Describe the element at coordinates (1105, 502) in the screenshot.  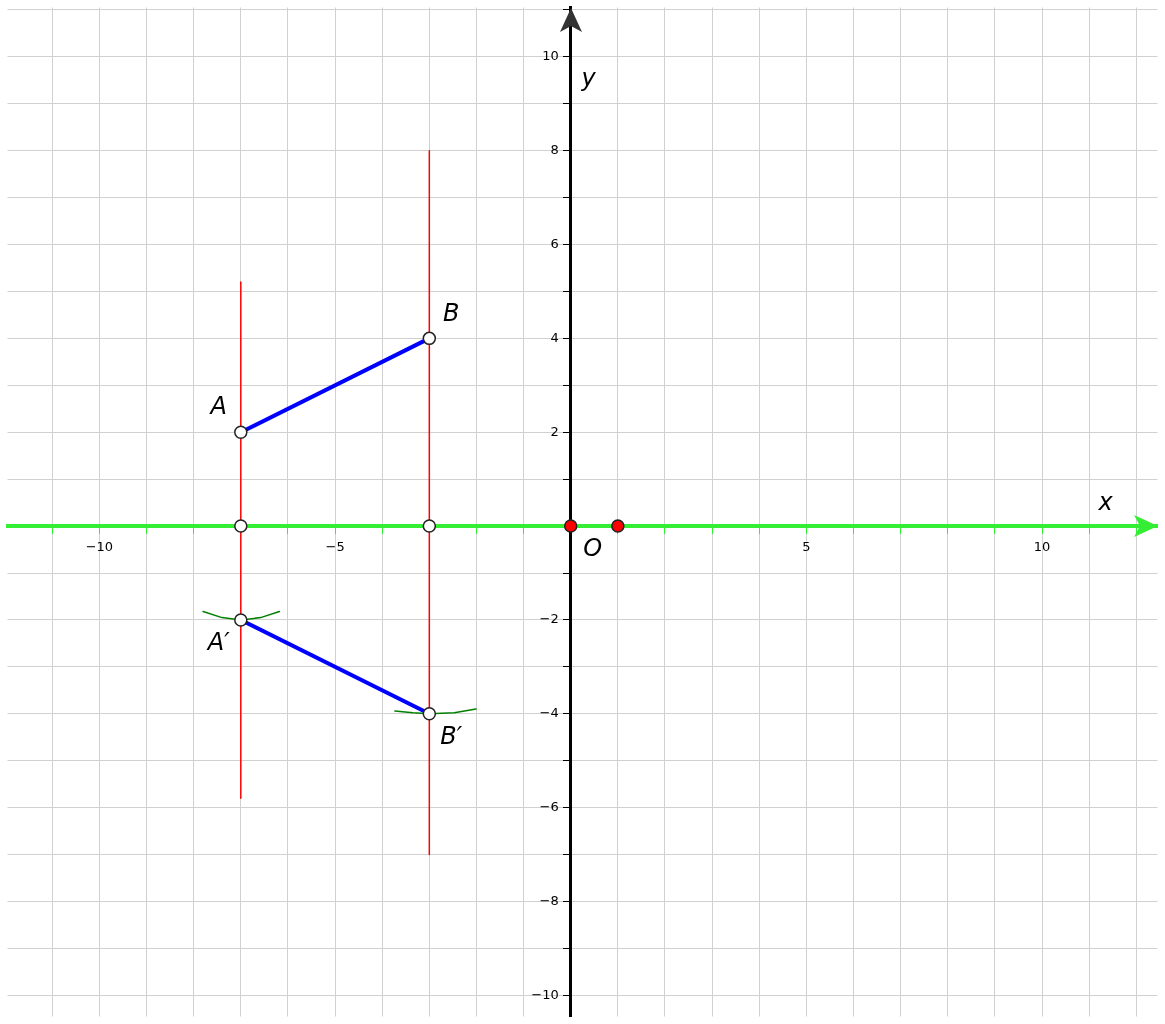
I see `x-axis-title: x` at that location.